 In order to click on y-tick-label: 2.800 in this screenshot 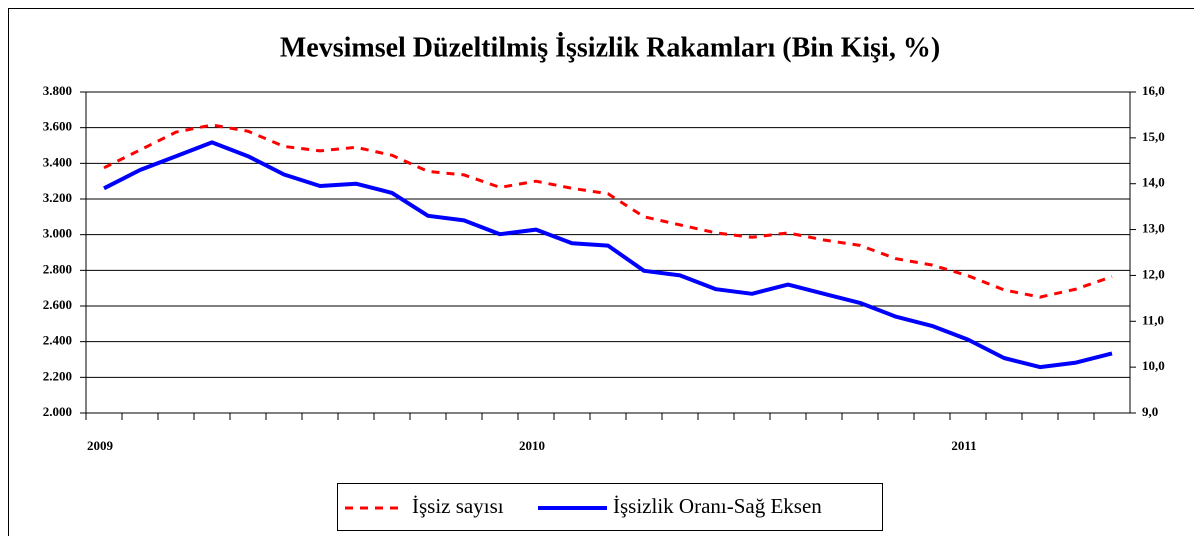, I will do `click(57, 268)`.